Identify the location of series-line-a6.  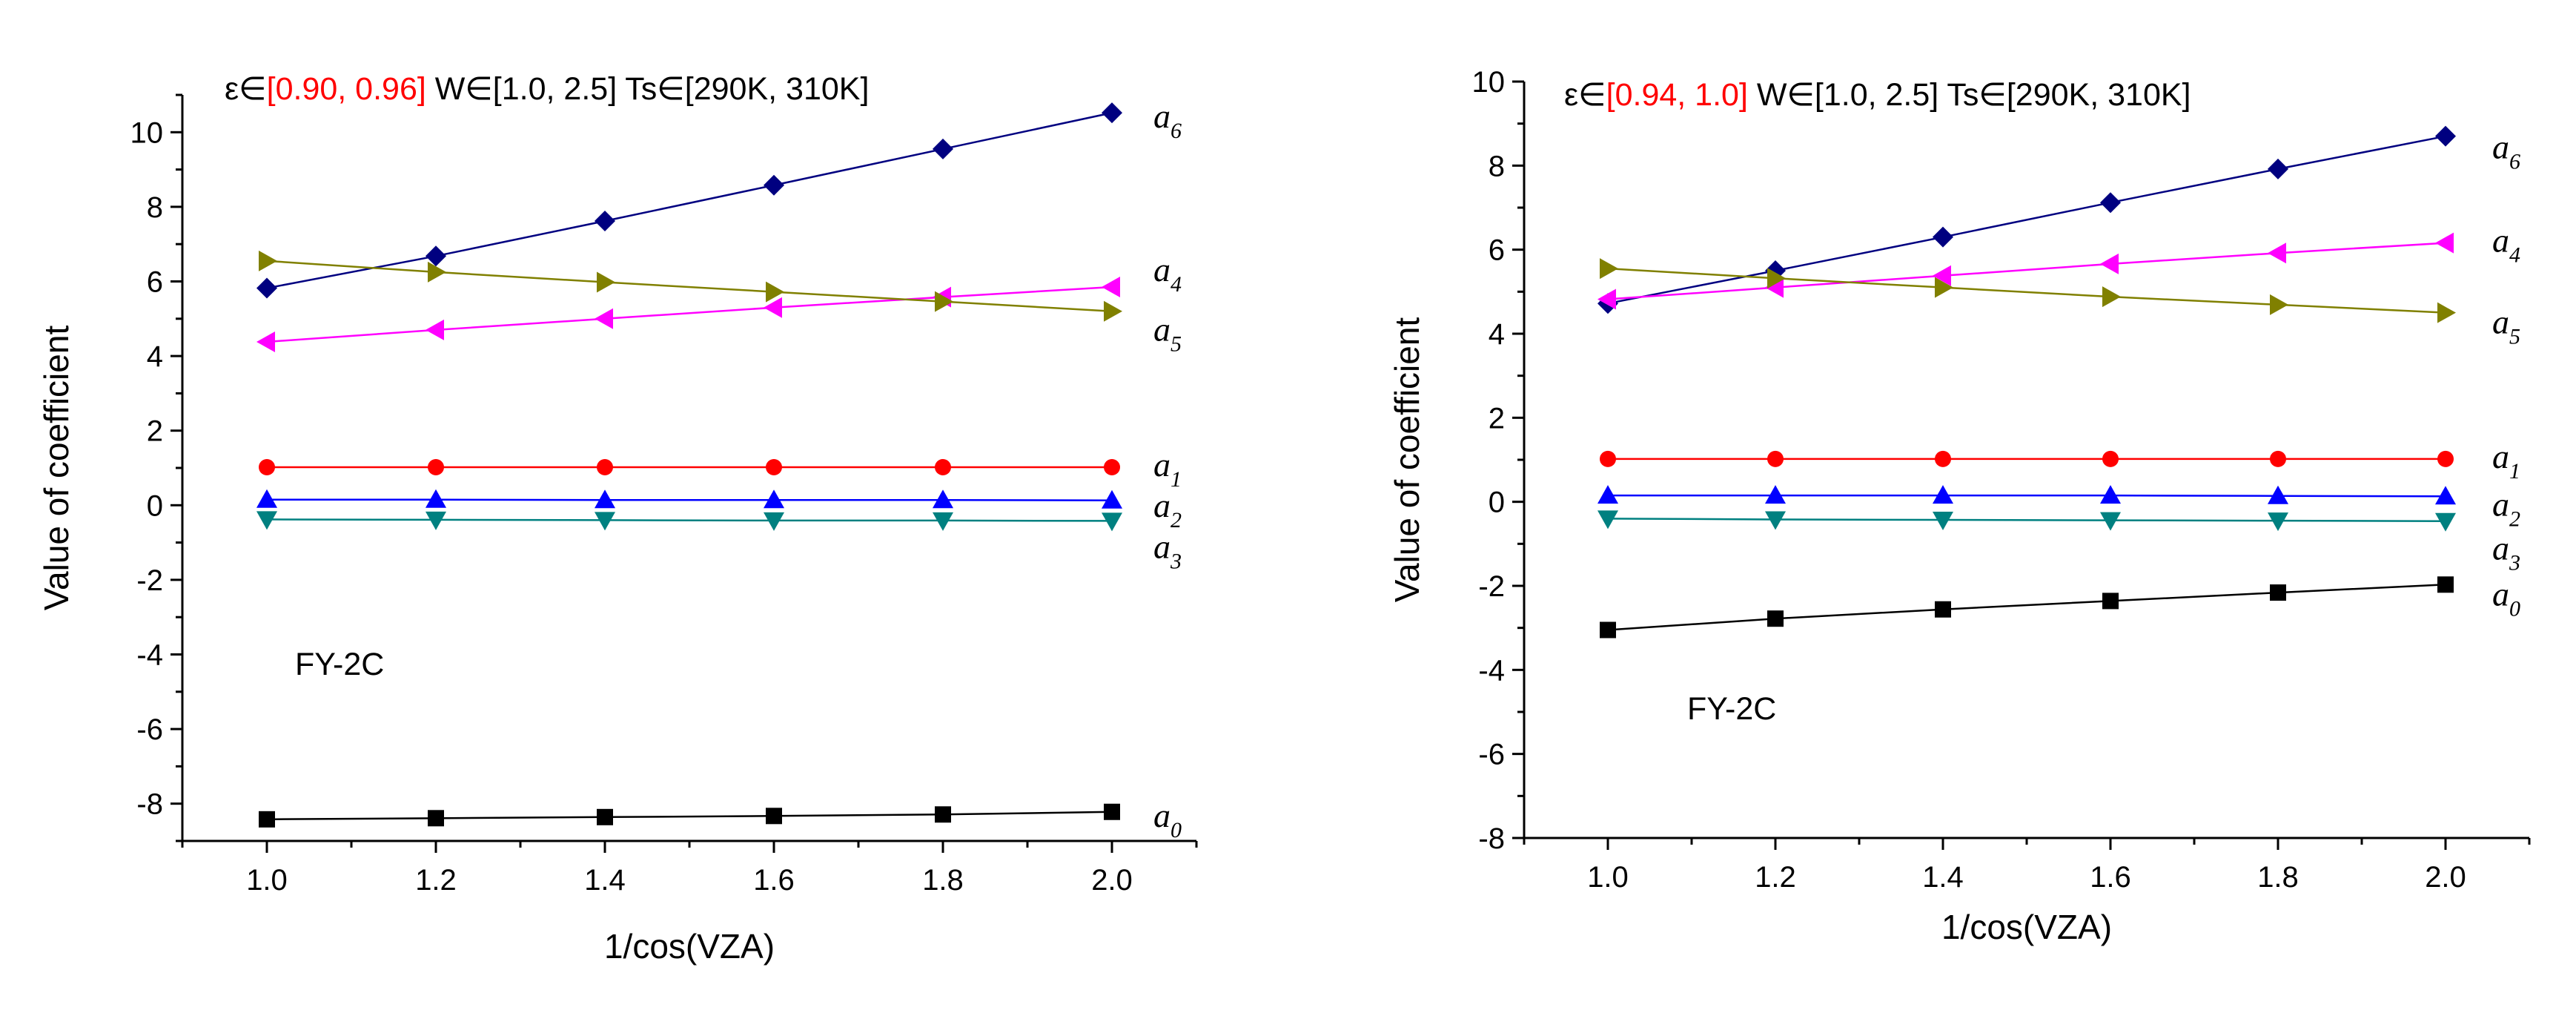
(689, 200).